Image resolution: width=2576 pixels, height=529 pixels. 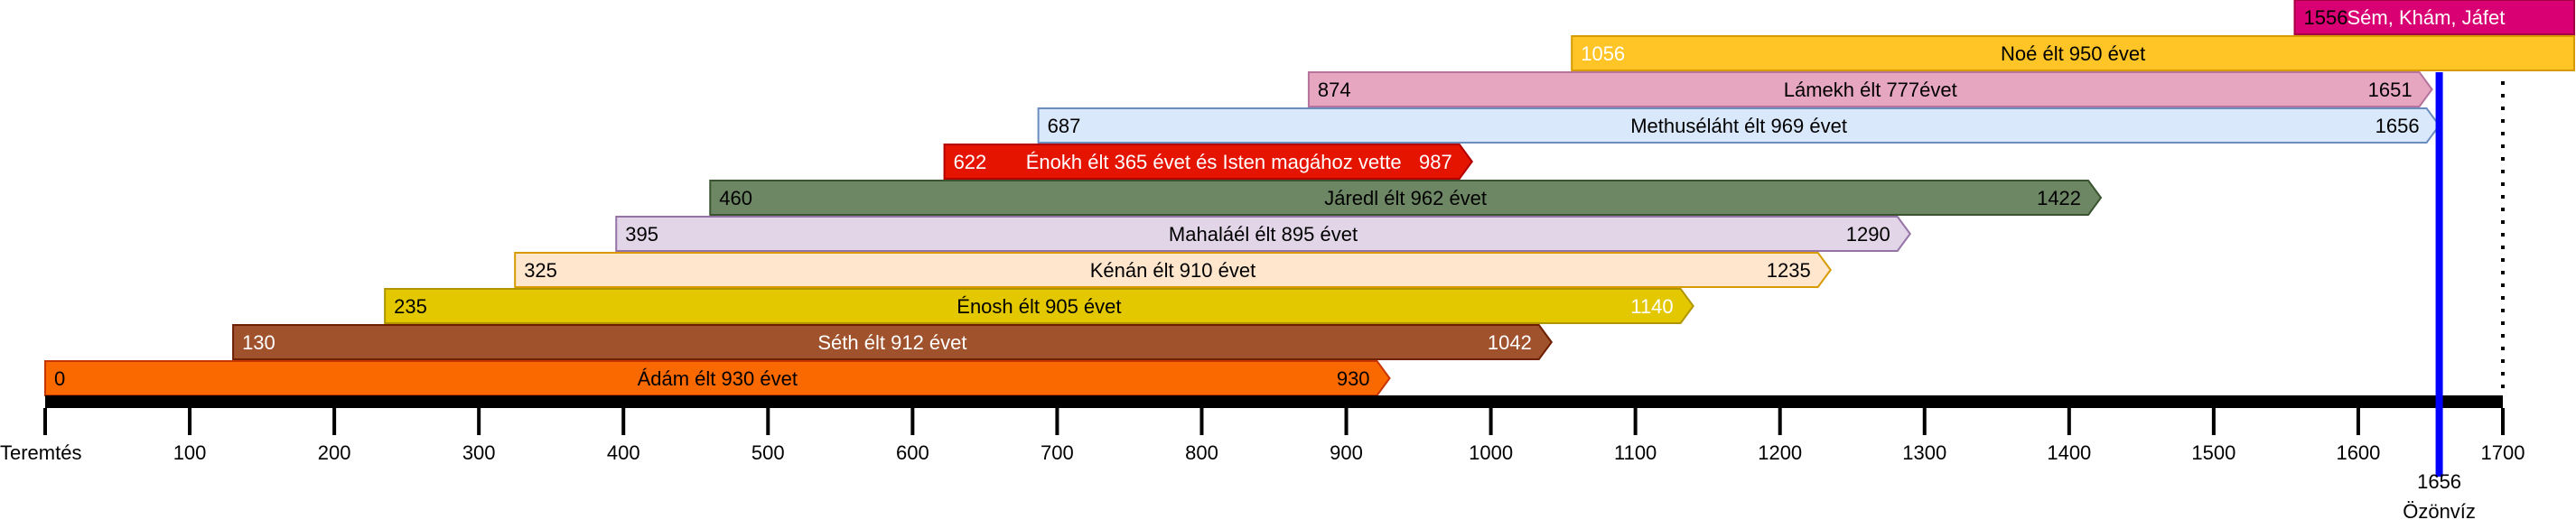 What do you see at coordinates (540, 270) in the screenshot?
I see `bar-start-label: 325` at bounding box center [540, 270].